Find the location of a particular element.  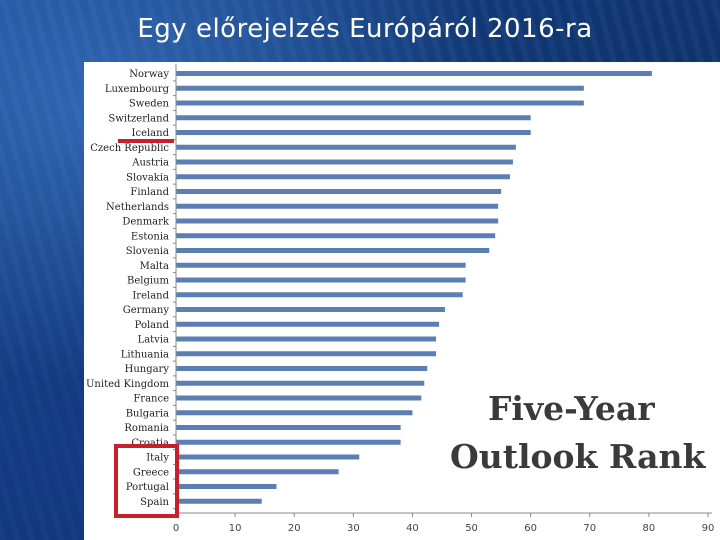

x-tick-label: 40 is located at coordinates (412, 528).